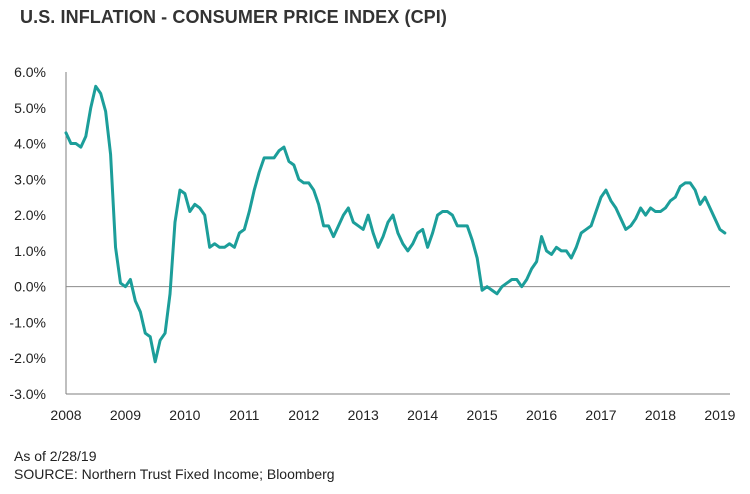 The height and width of the screenshot is (494, 750). I want to click on x-tick-label: 2008, so click(65, 415).